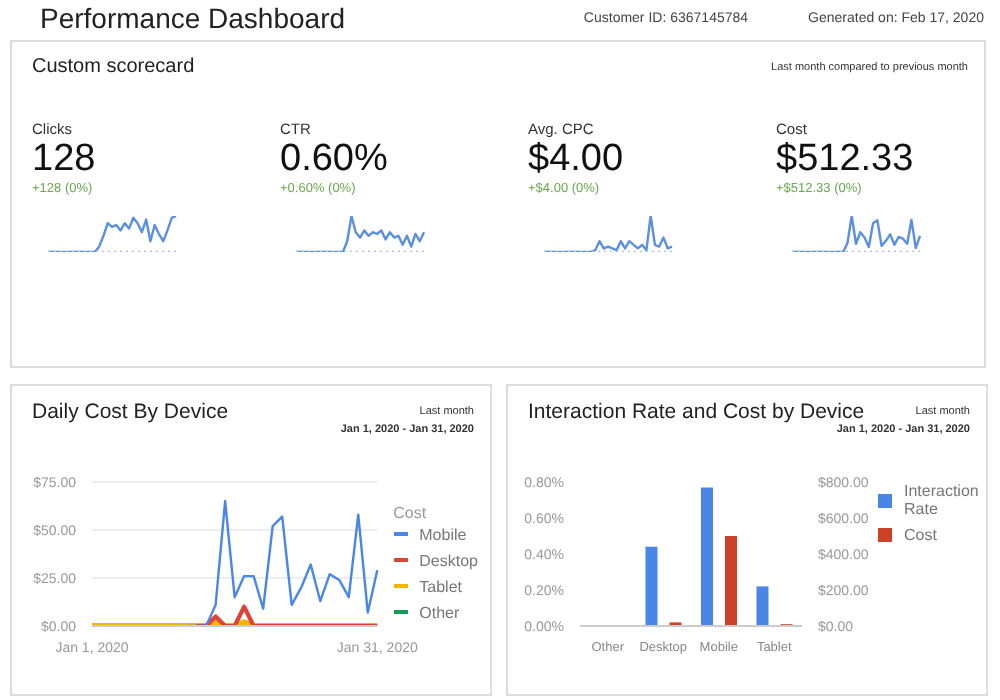 The width and height of the screenshot is (1000, 700). Describe the element at coordinates (193, 18) in the screenshot. I see `text: Performance Dashboard` at that location.